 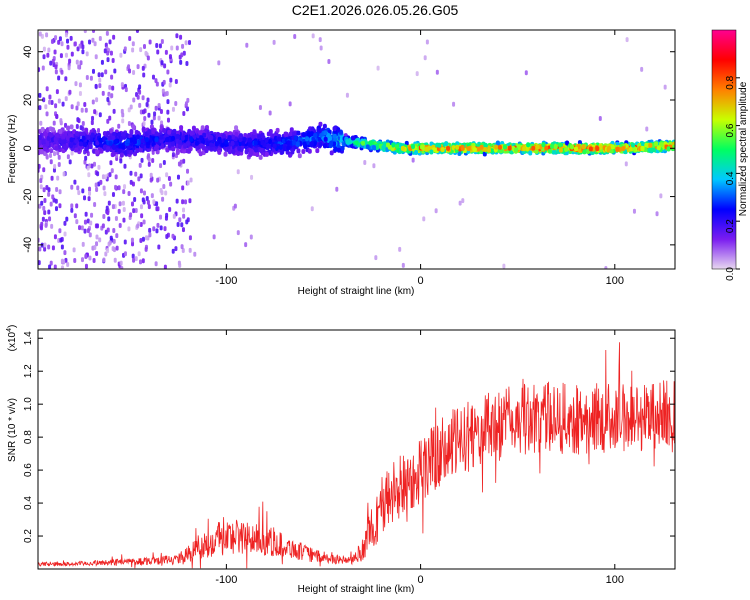 I want to click on y-tick-label: 0.6, so click(x=28, y=470).